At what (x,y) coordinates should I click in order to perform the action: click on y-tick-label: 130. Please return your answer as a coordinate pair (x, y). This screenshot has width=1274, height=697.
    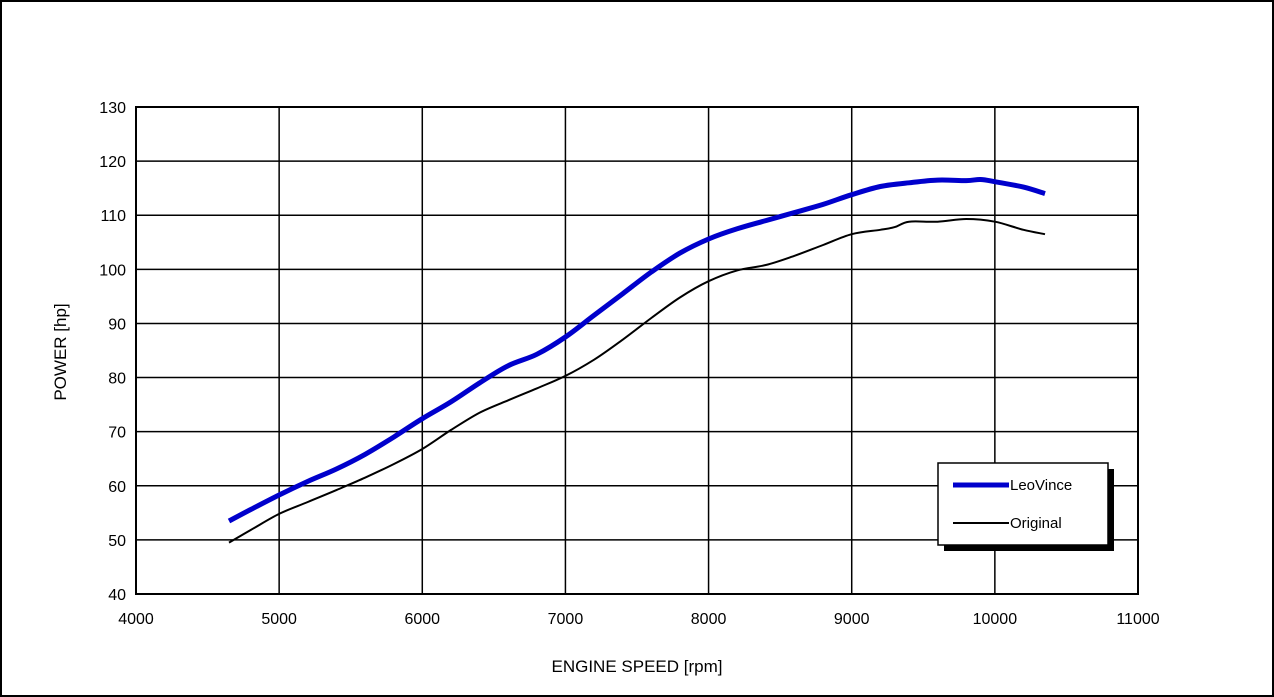
    Looking at the image, I should click on (112, 108).